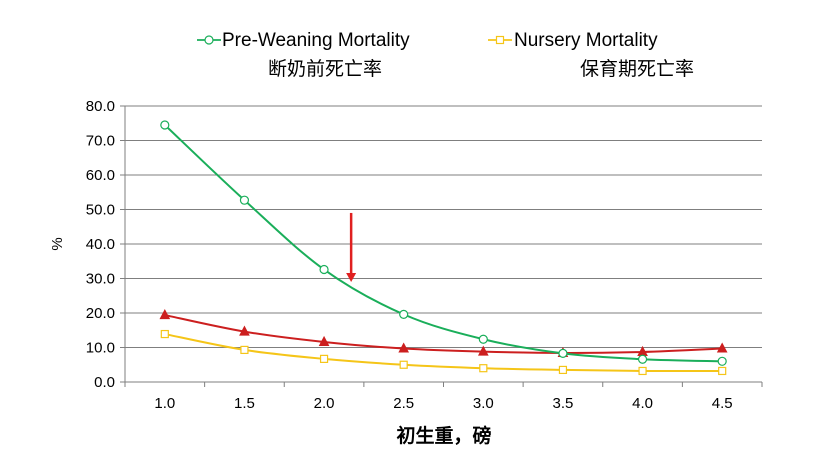 The width and height of the screenshot is (832, 456). I want to click on x-tick-label: 4.5, so click(722, 403).